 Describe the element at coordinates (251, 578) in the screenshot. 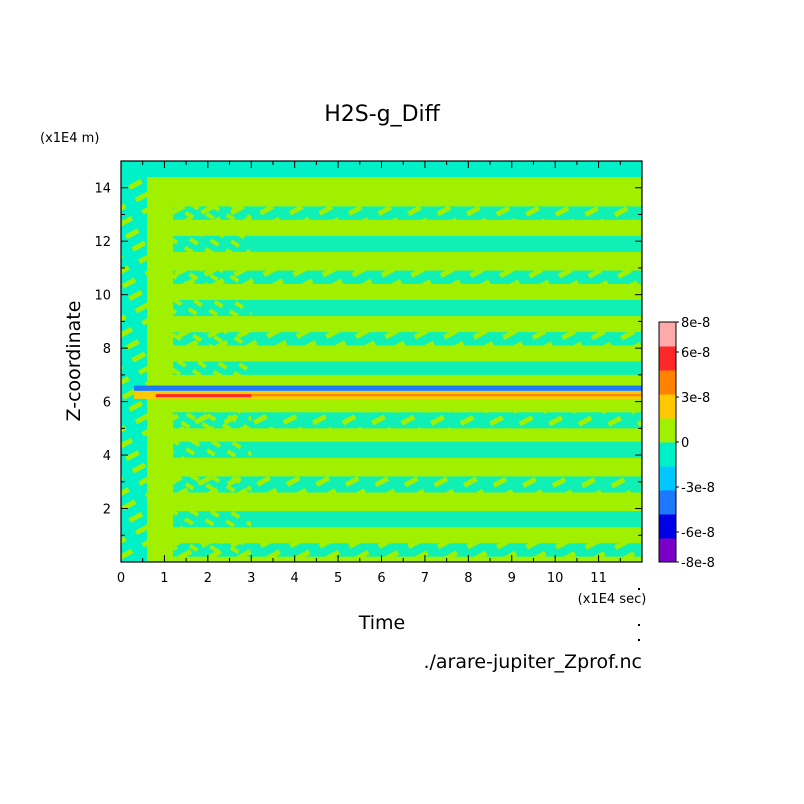

I see `x-tick-label: 3` at that location.